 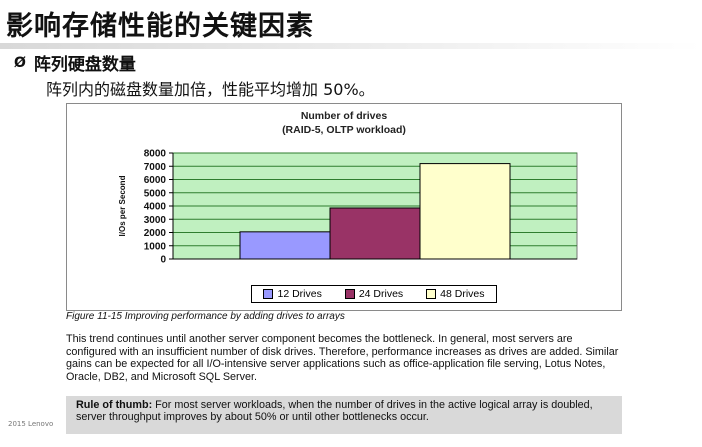 What do you see at coordinates (210, 89) in the screenshot?
I see `sub-text: 阵列内的磁盘数量加倍，性能平均增加 50%。` at bounding box center [210, 89].